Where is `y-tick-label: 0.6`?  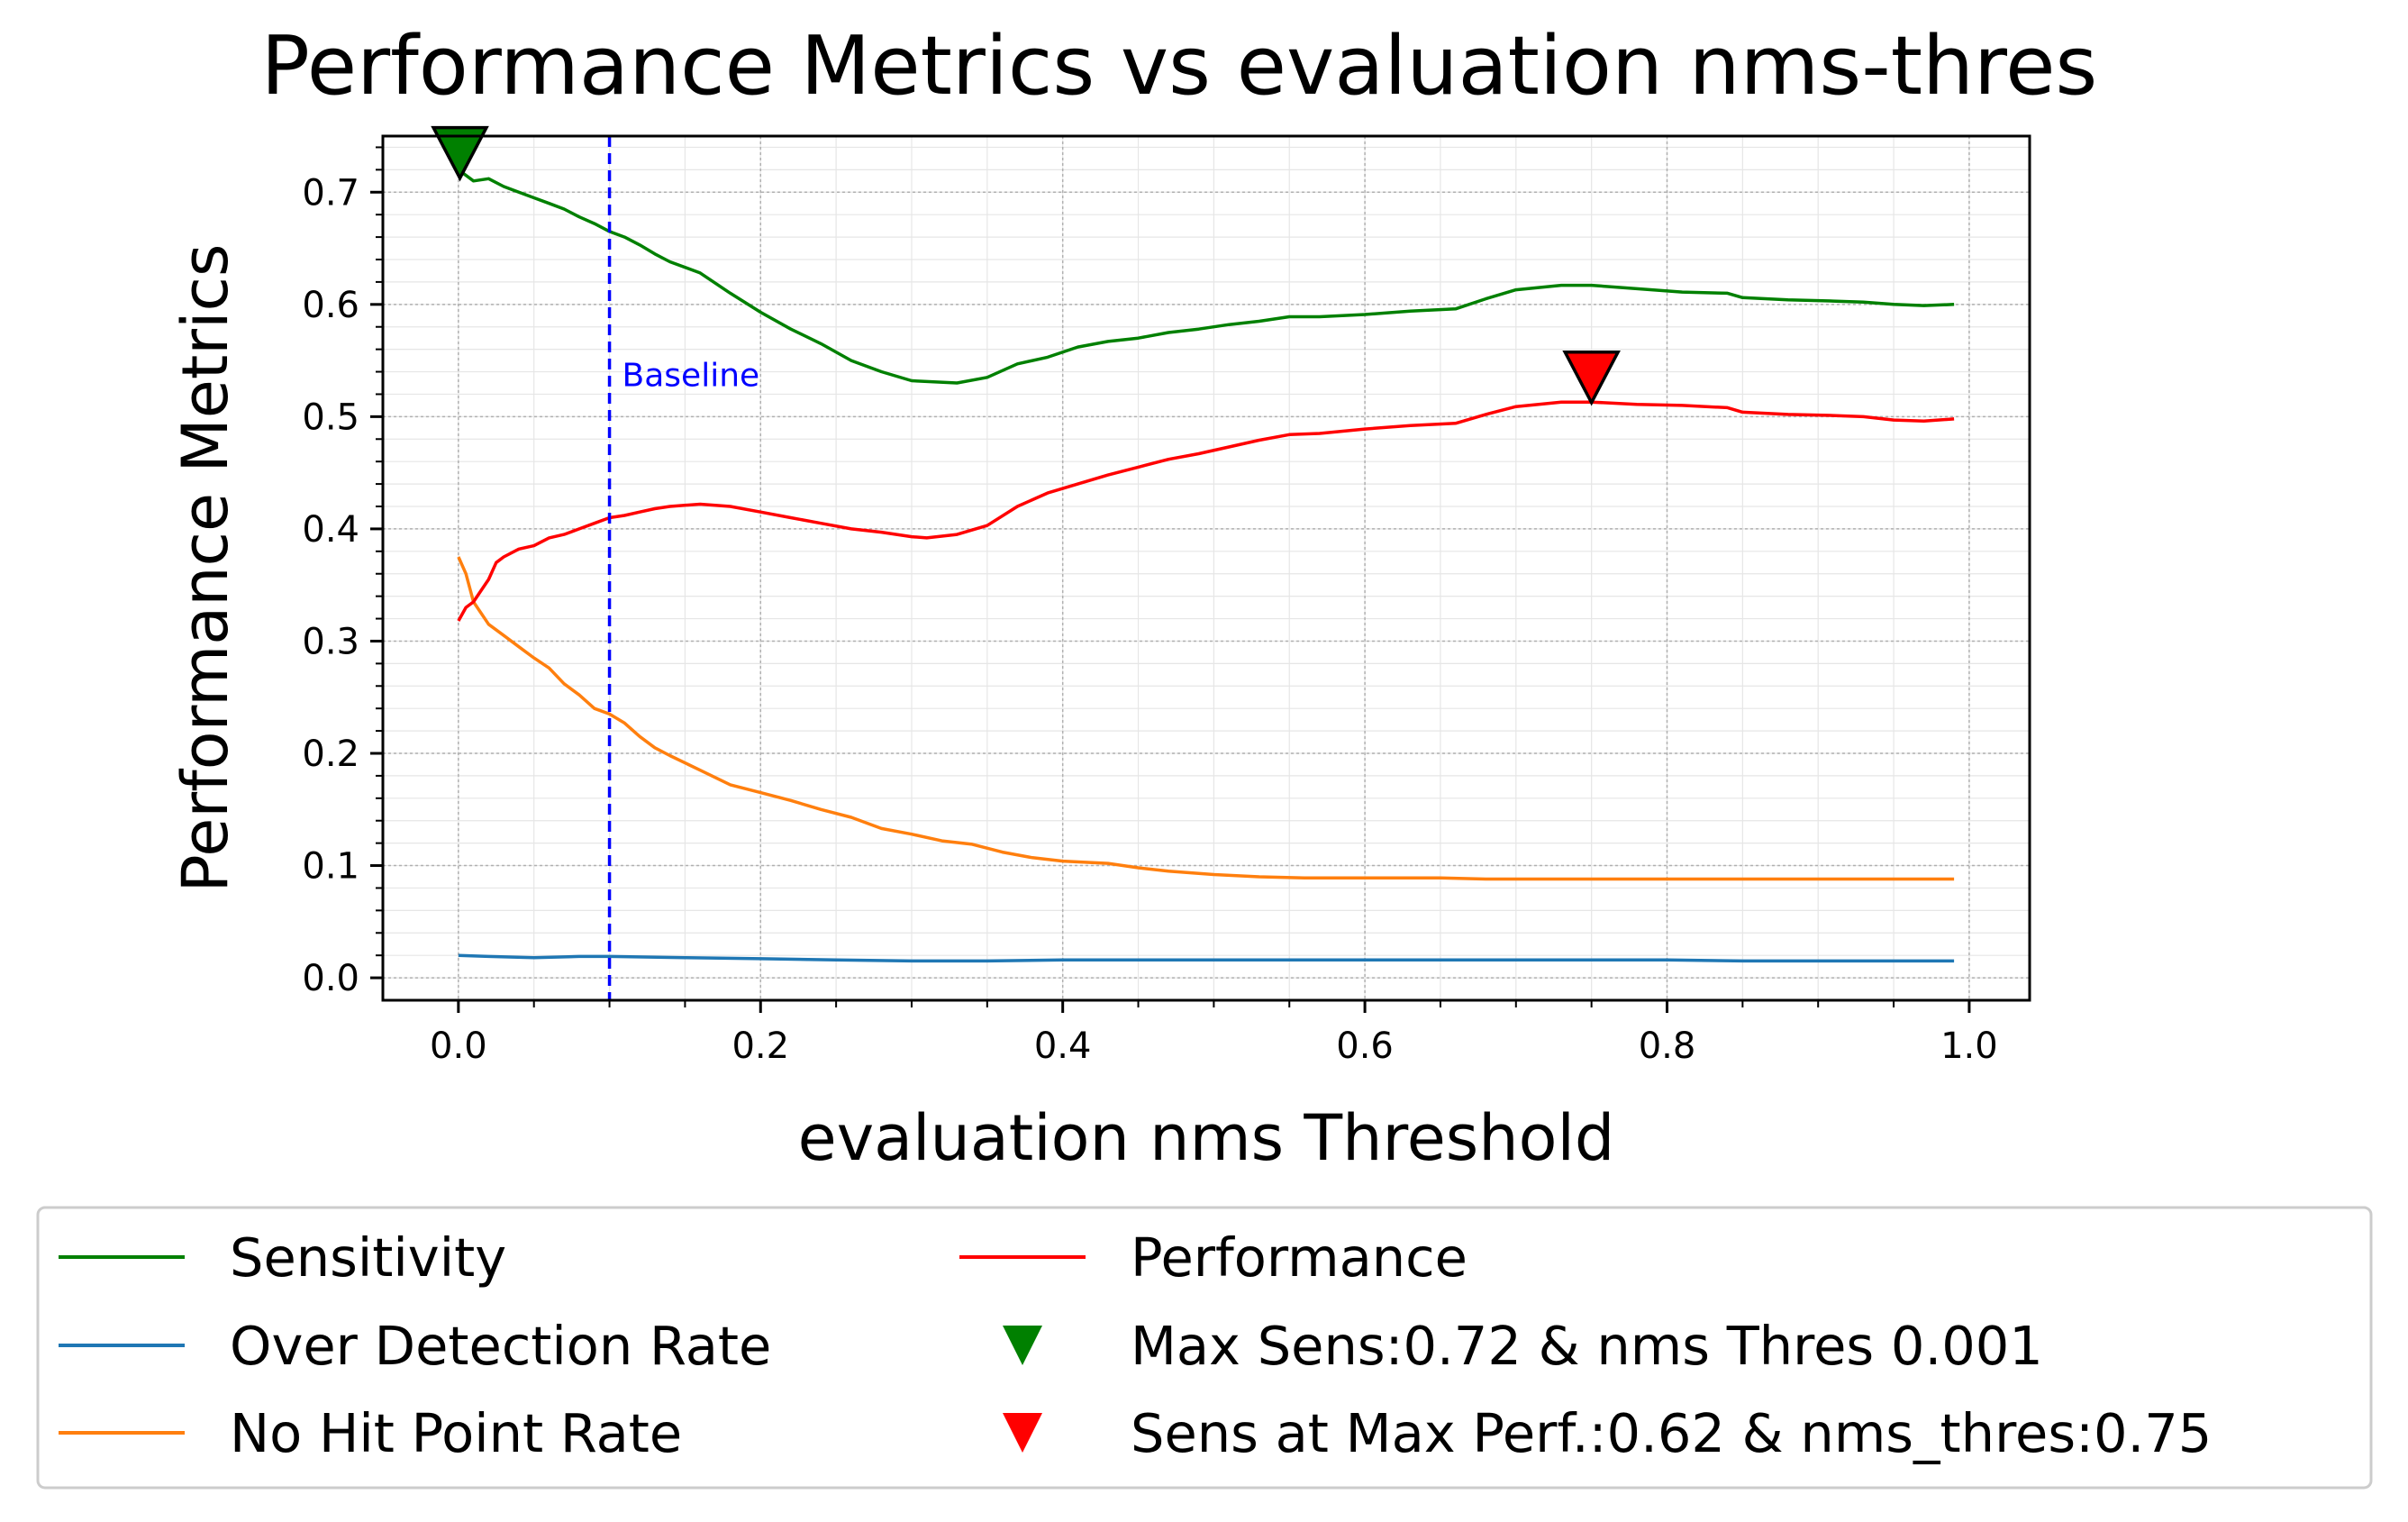 y-tick-label: 0.6 is located at coordinates (331, 305).